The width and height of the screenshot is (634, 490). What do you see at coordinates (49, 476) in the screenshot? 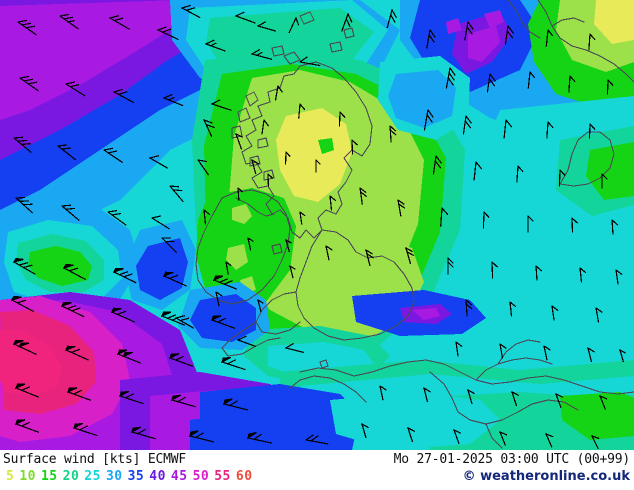
I see `scale-tick-15: 15` at bounding box center [49, 476].